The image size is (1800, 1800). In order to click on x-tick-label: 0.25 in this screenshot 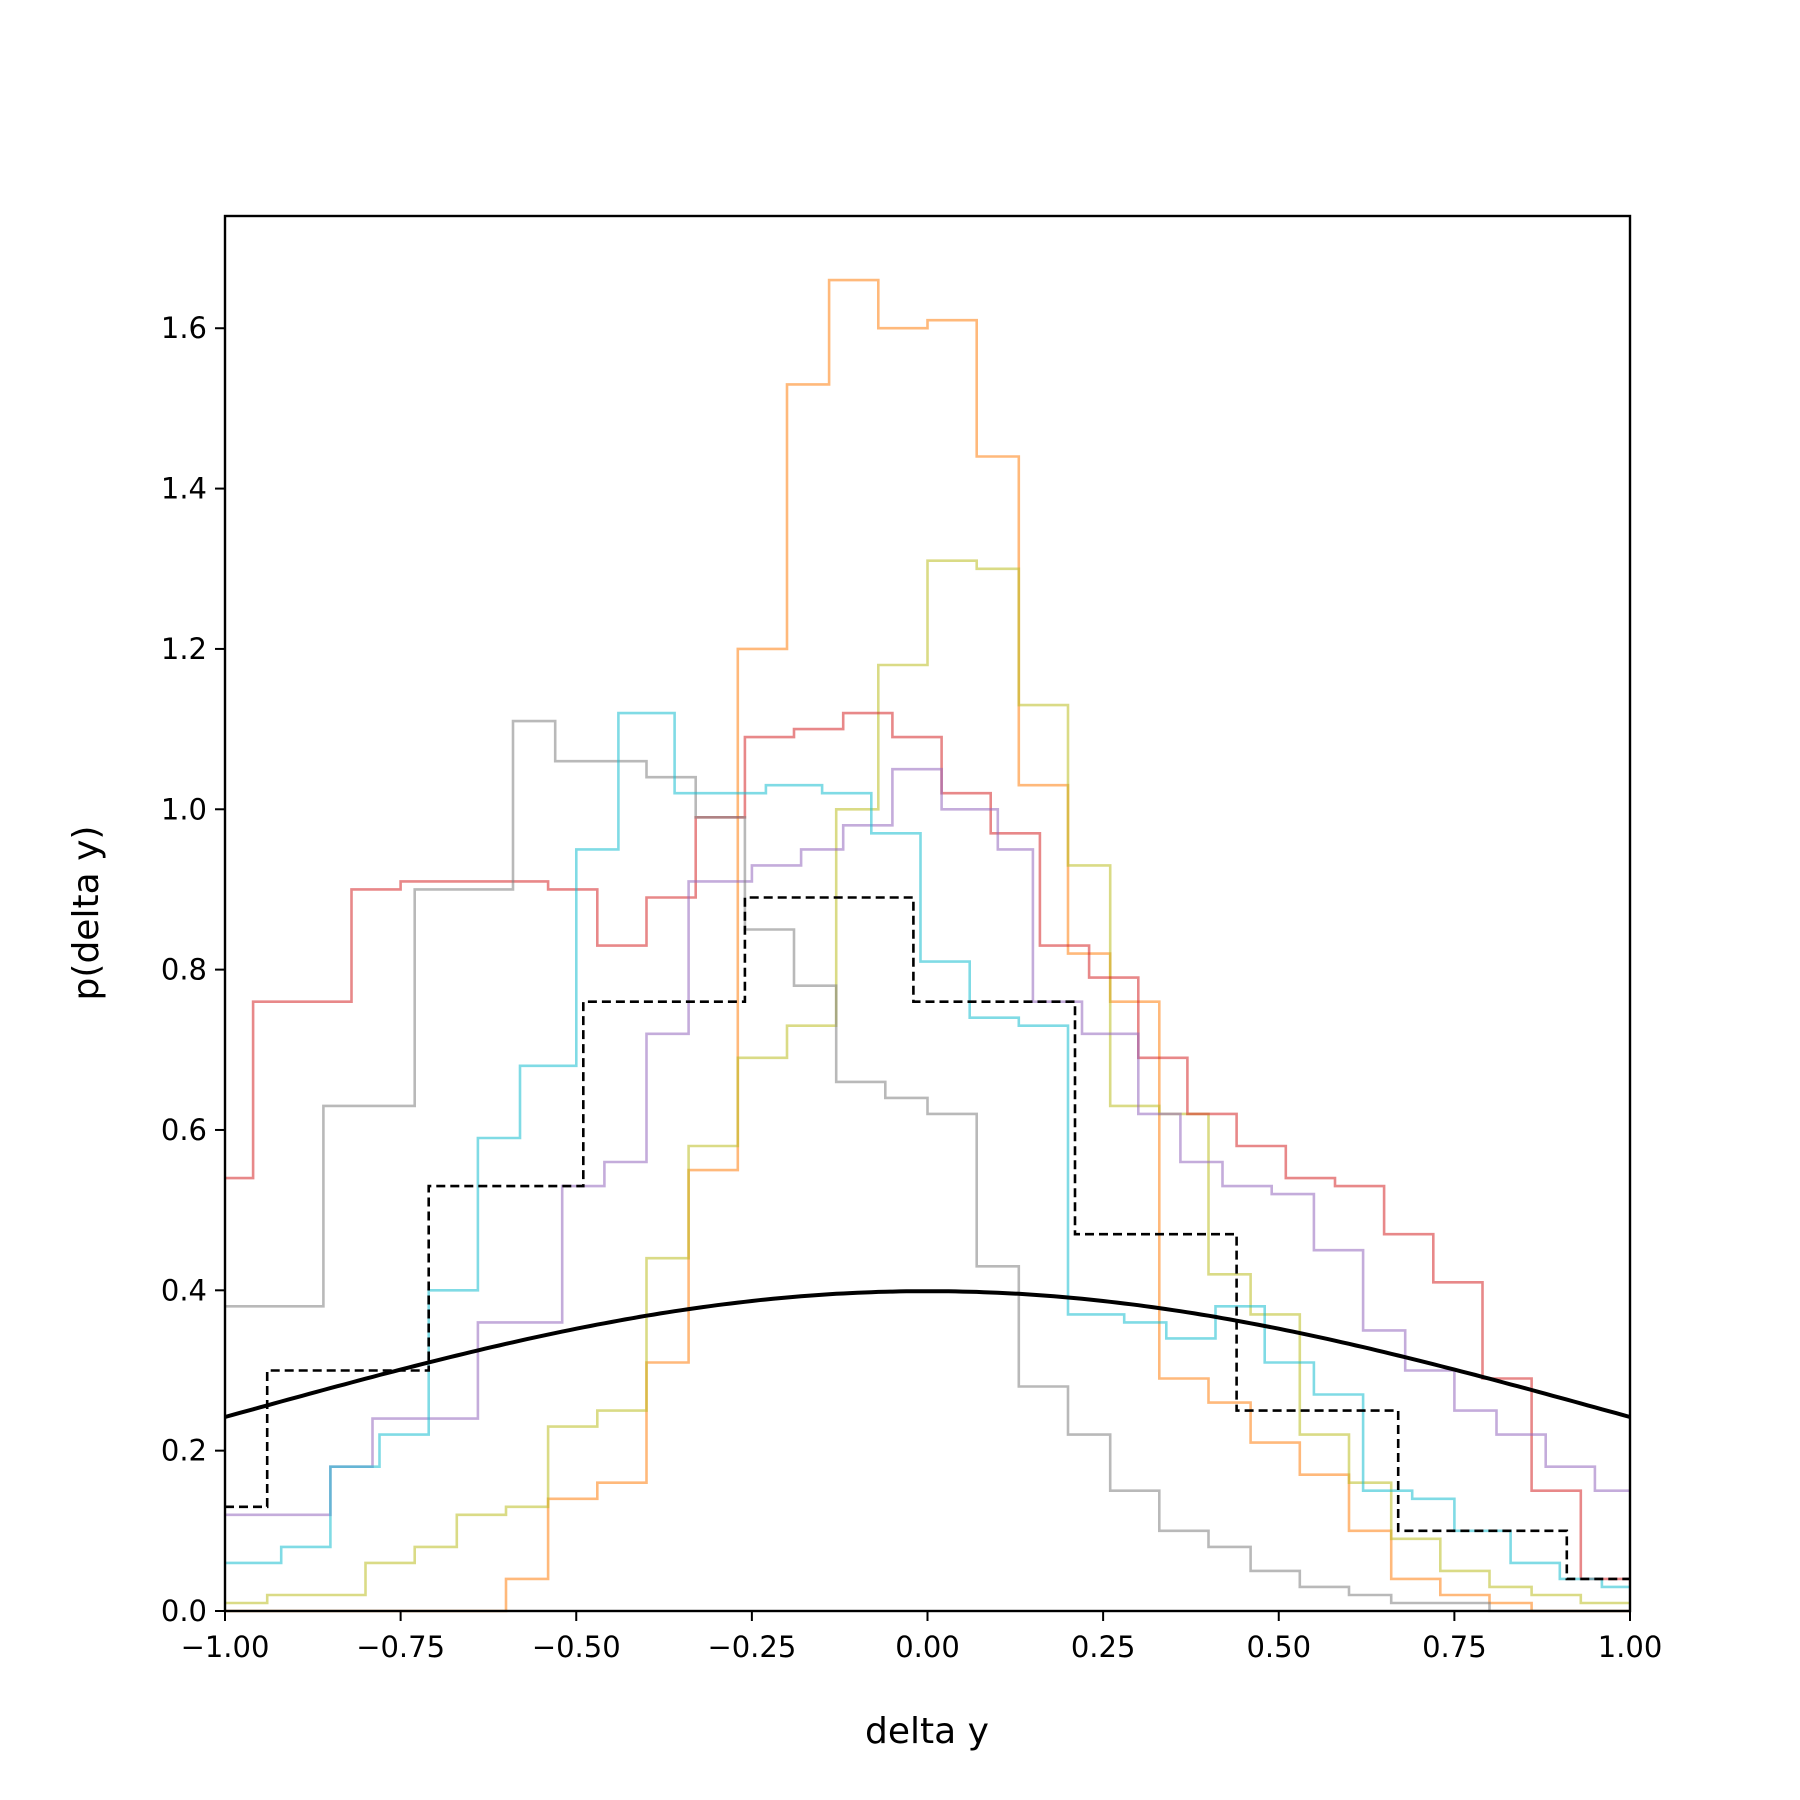, I will do `click(1103, 1647)`.